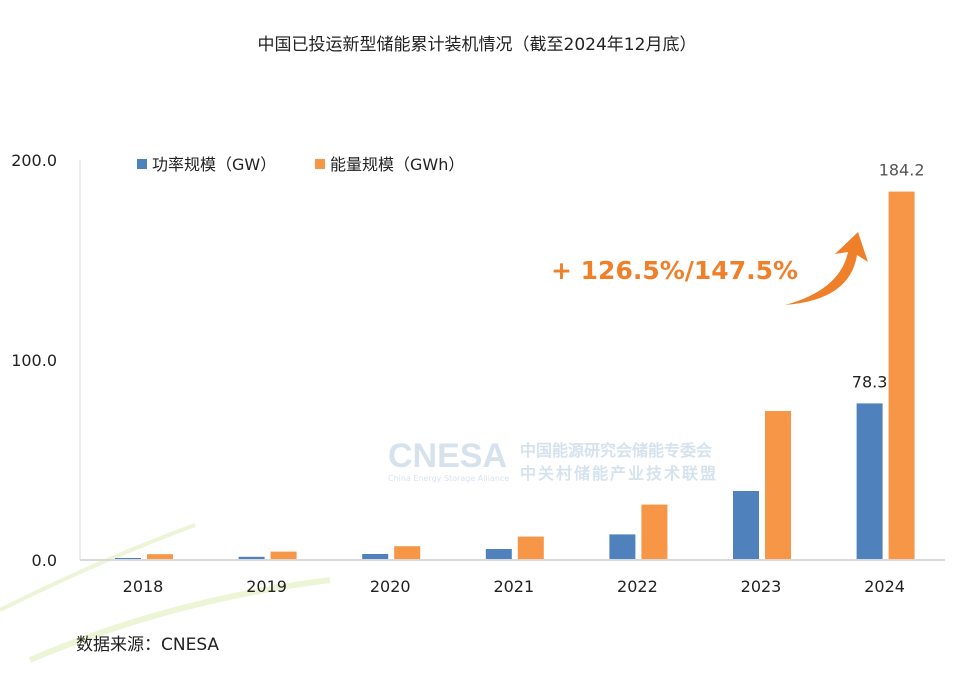 This screenshot has height=679, width=954. What do you see at coordinates (447, 456) in the screenshot?
I see `watermark-logo: CNESA` at bounding box center [447, 456].